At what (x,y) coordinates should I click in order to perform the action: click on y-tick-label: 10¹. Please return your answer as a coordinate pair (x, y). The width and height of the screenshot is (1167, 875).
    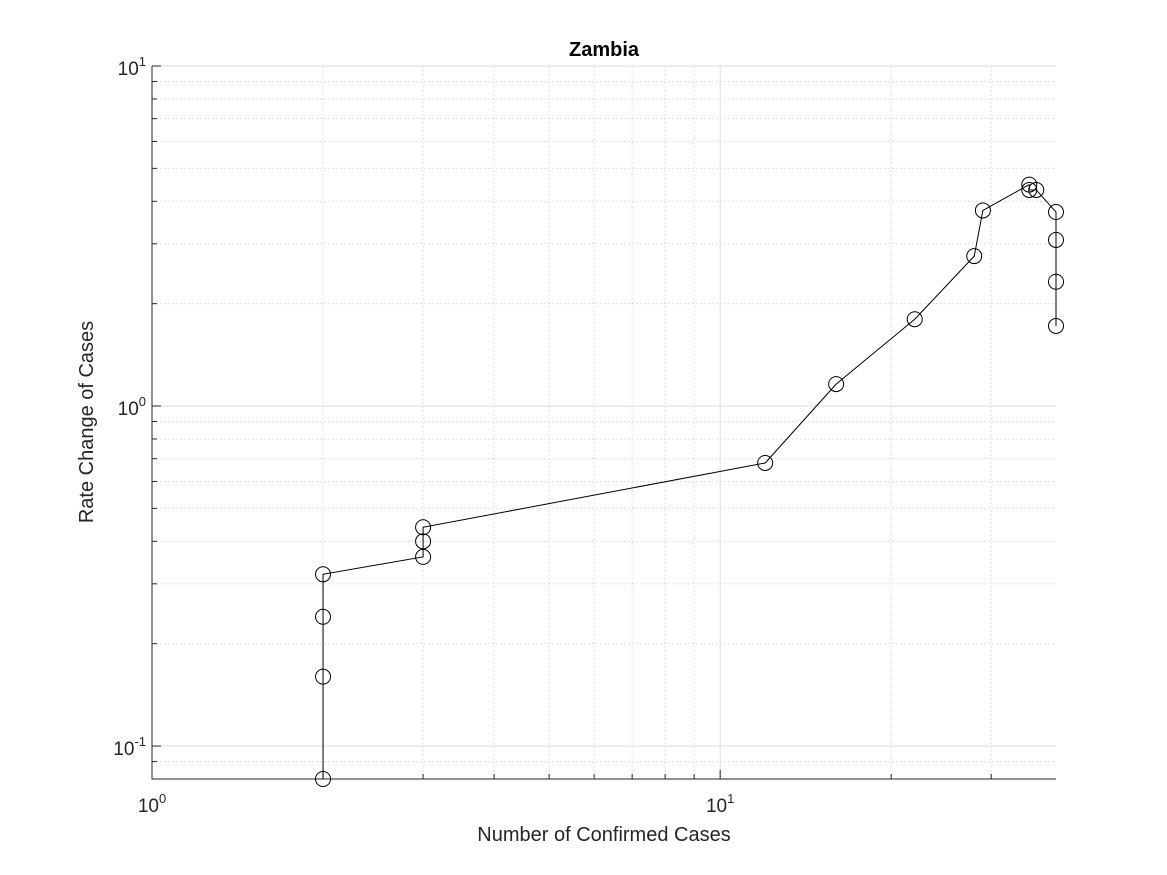
    Looking at the image, I should click on (132, 67).